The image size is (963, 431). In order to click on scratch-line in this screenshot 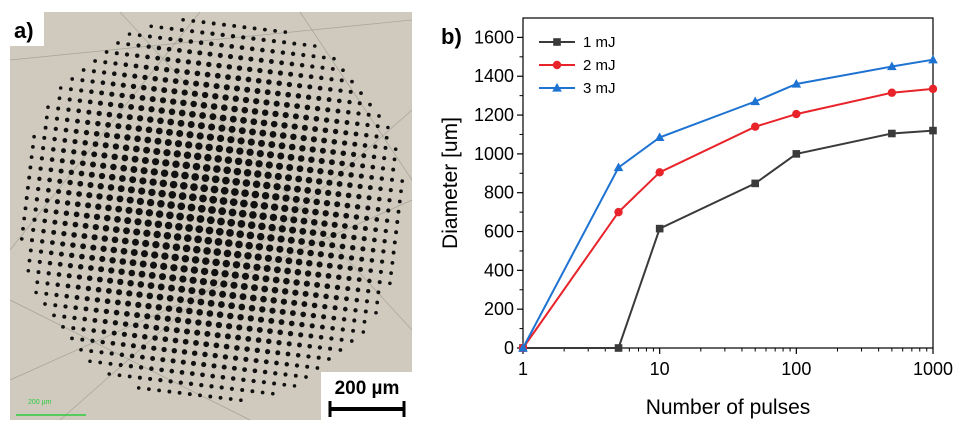, I will do `click(211, 40)`.